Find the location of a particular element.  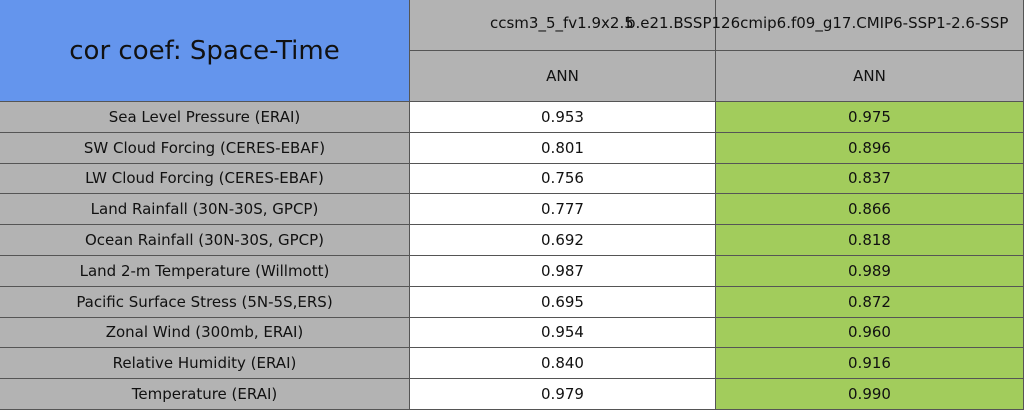

row-label: Land 2-m Temperature (Willmott) is located at coordinates (205, 271).